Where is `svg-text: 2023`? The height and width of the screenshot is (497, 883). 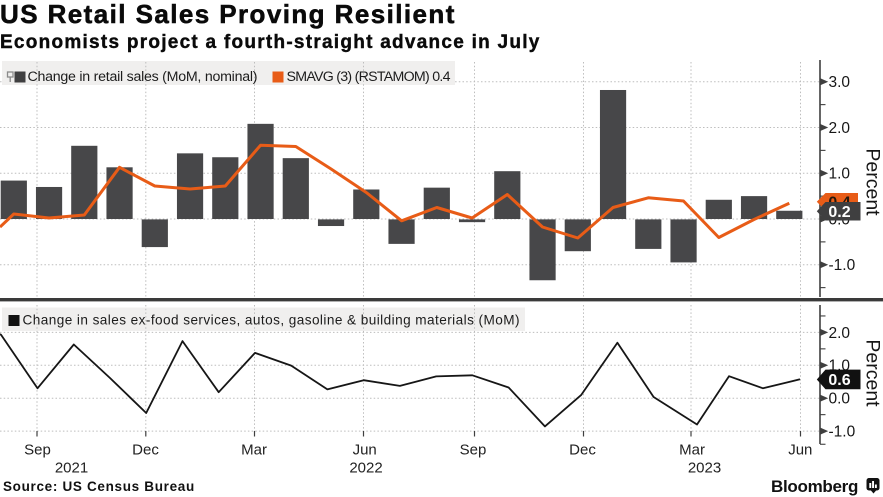
svg-text: 2023 is located at coordinates (704, 468).